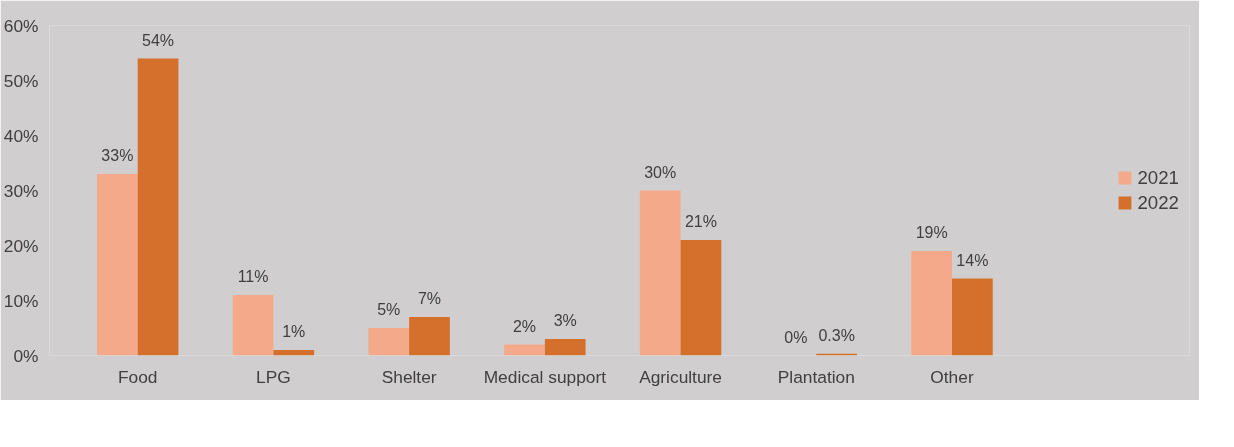  What do you see at coordinates (816, 376) in the screenshot?
I see `x-tick-label: Plantation` at bounding box center [816, 376].